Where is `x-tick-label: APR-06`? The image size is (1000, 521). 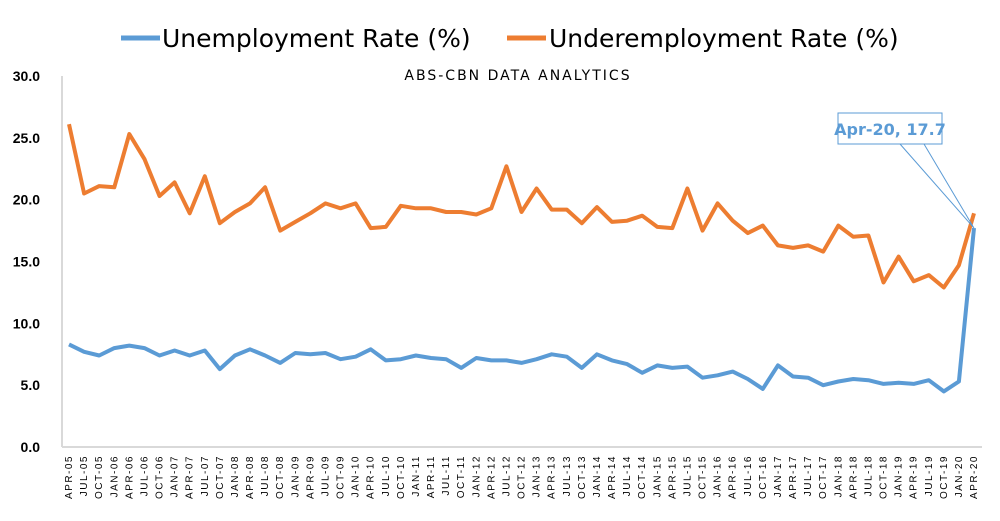 x-tick-label: APR-06 is located at coordinates (129, 477).